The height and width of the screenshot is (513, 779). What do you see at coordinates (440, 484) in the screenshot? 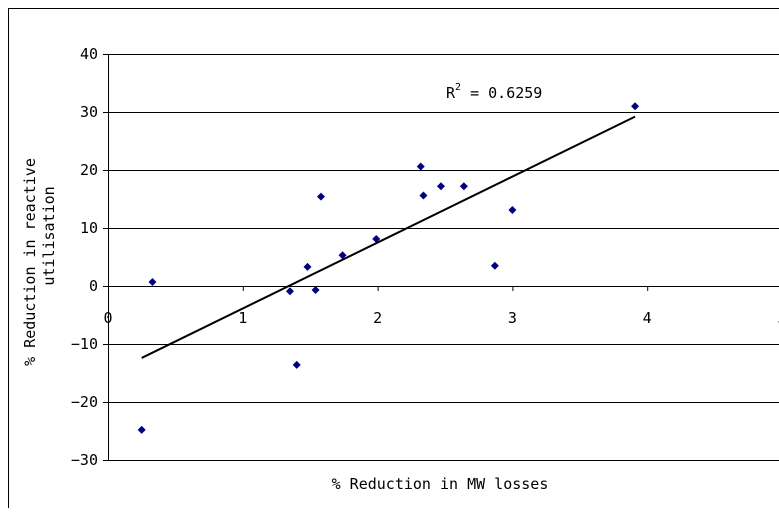
I see `x-axis-title: % Reduction in MW losses` at bounding box center [440, 484].